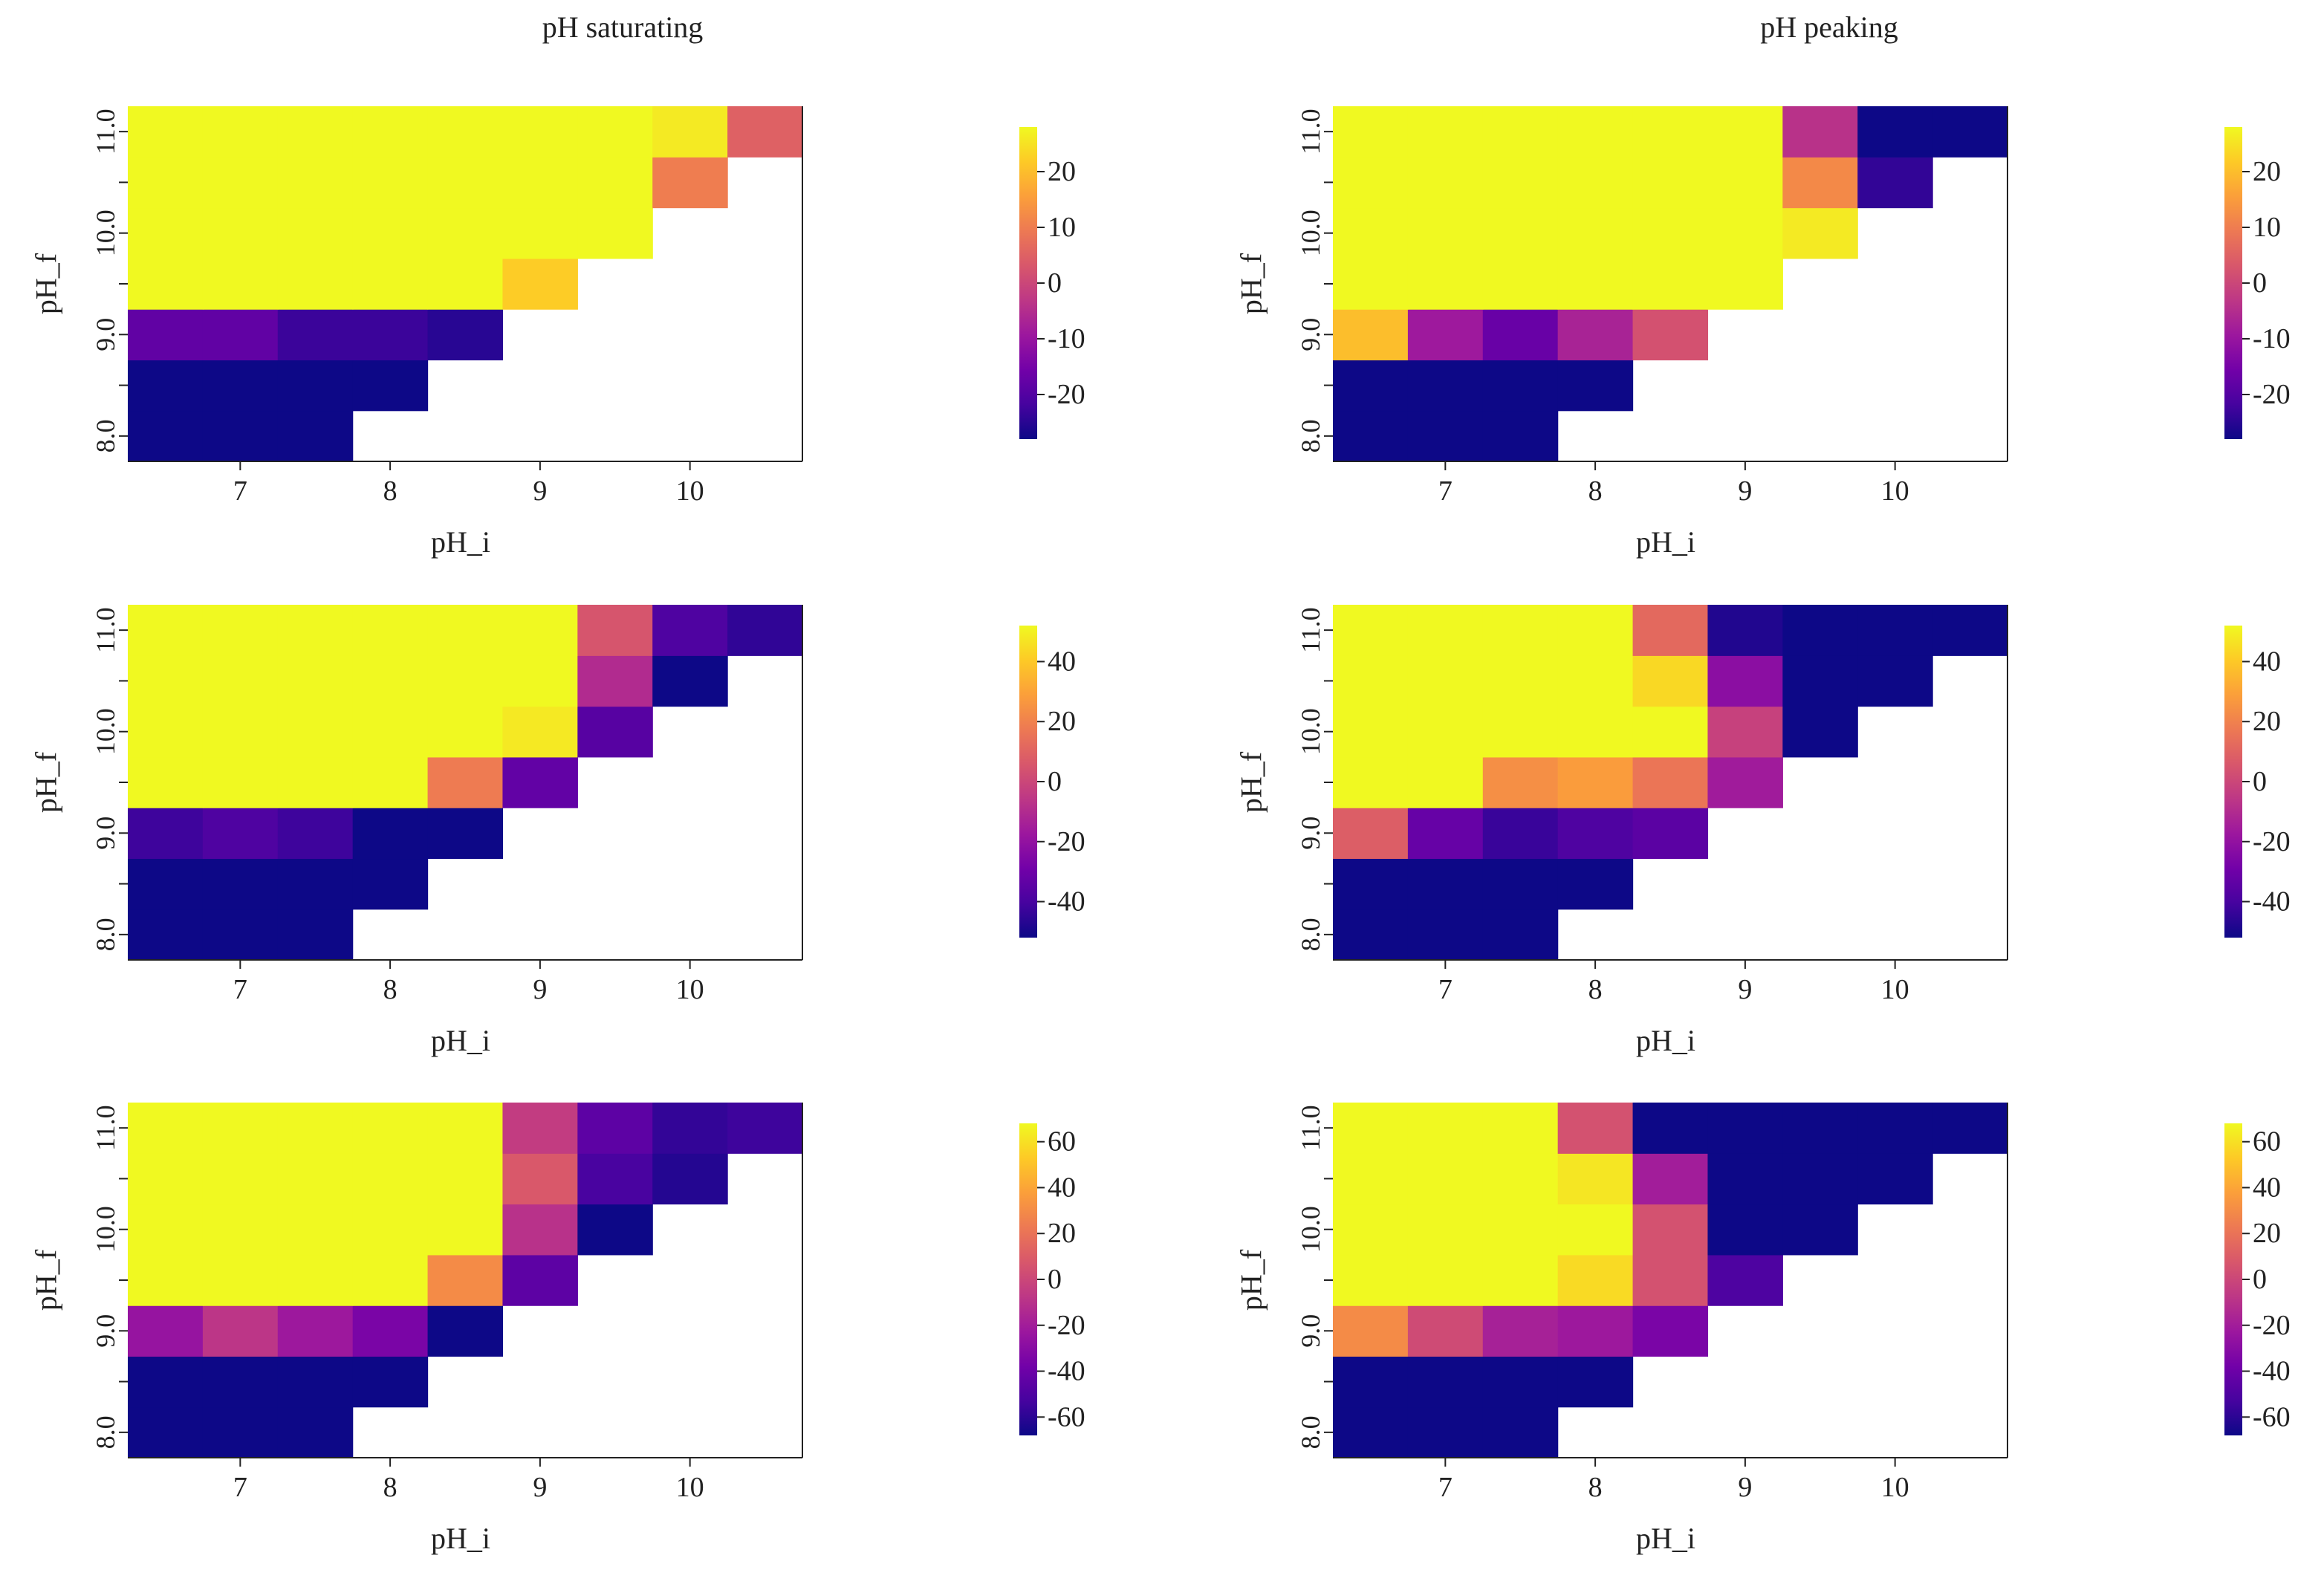 This screenshot has height=1584, width=2324. I want to click on y-tick-label: 9.0, so click(105, 334).